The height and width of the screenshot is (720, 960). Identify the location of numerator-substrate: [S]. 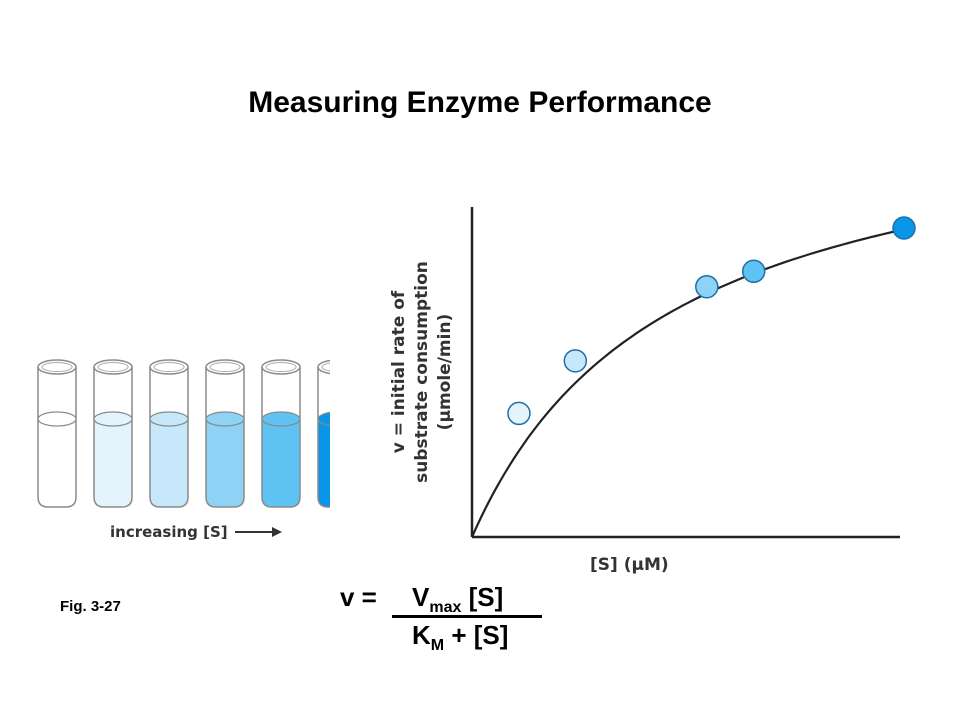
(486, 597).